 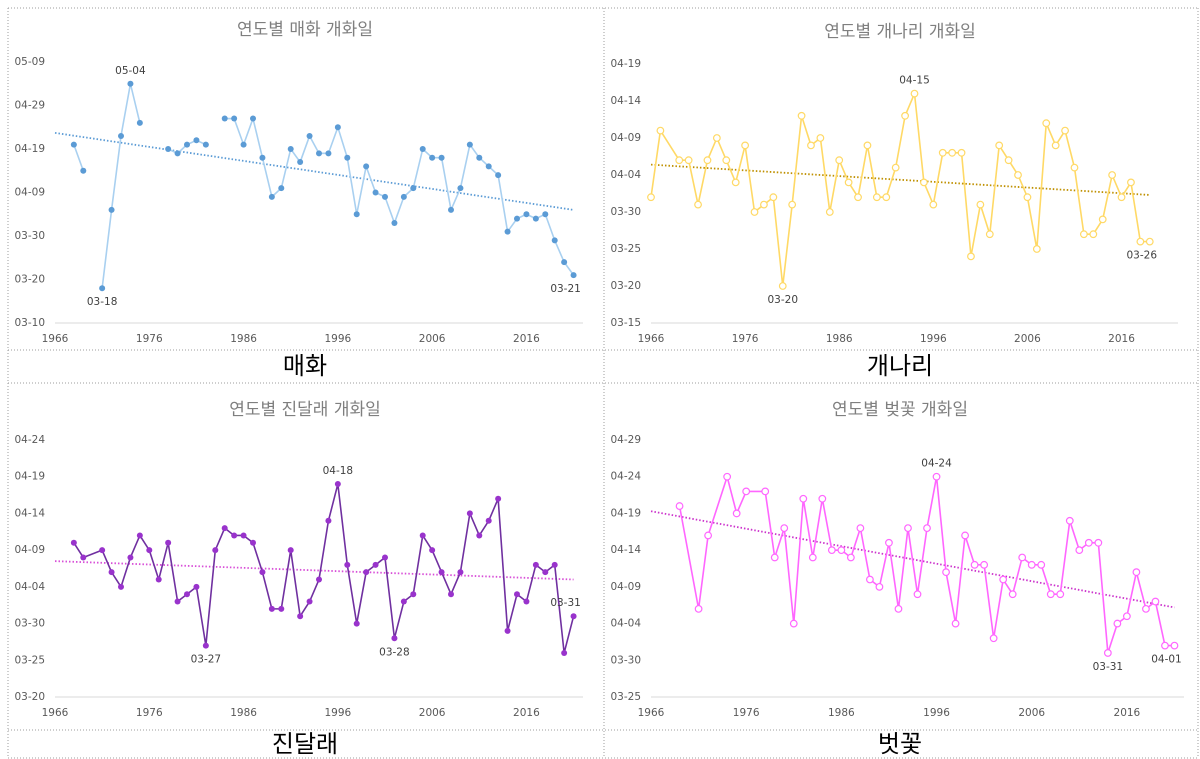 What do you see at coordinates (1108, 667) in the screenshot?
I see `data-label: 03-31` at bounding box center [1108, 667].